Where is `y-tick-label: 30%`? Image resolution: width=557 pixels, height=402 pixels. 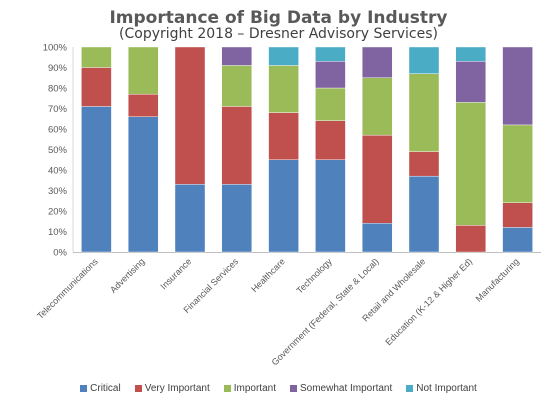 y-tick-label: 30% is located at coordinates (58, 191).